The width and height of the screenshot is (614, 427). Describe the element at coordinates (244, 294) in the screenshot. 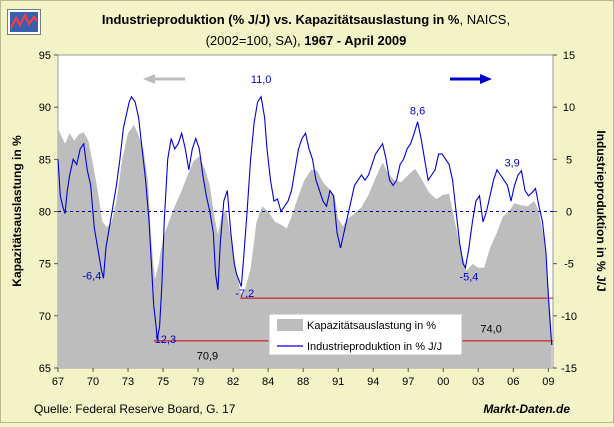

I see `data-label: -7,2` at that location.